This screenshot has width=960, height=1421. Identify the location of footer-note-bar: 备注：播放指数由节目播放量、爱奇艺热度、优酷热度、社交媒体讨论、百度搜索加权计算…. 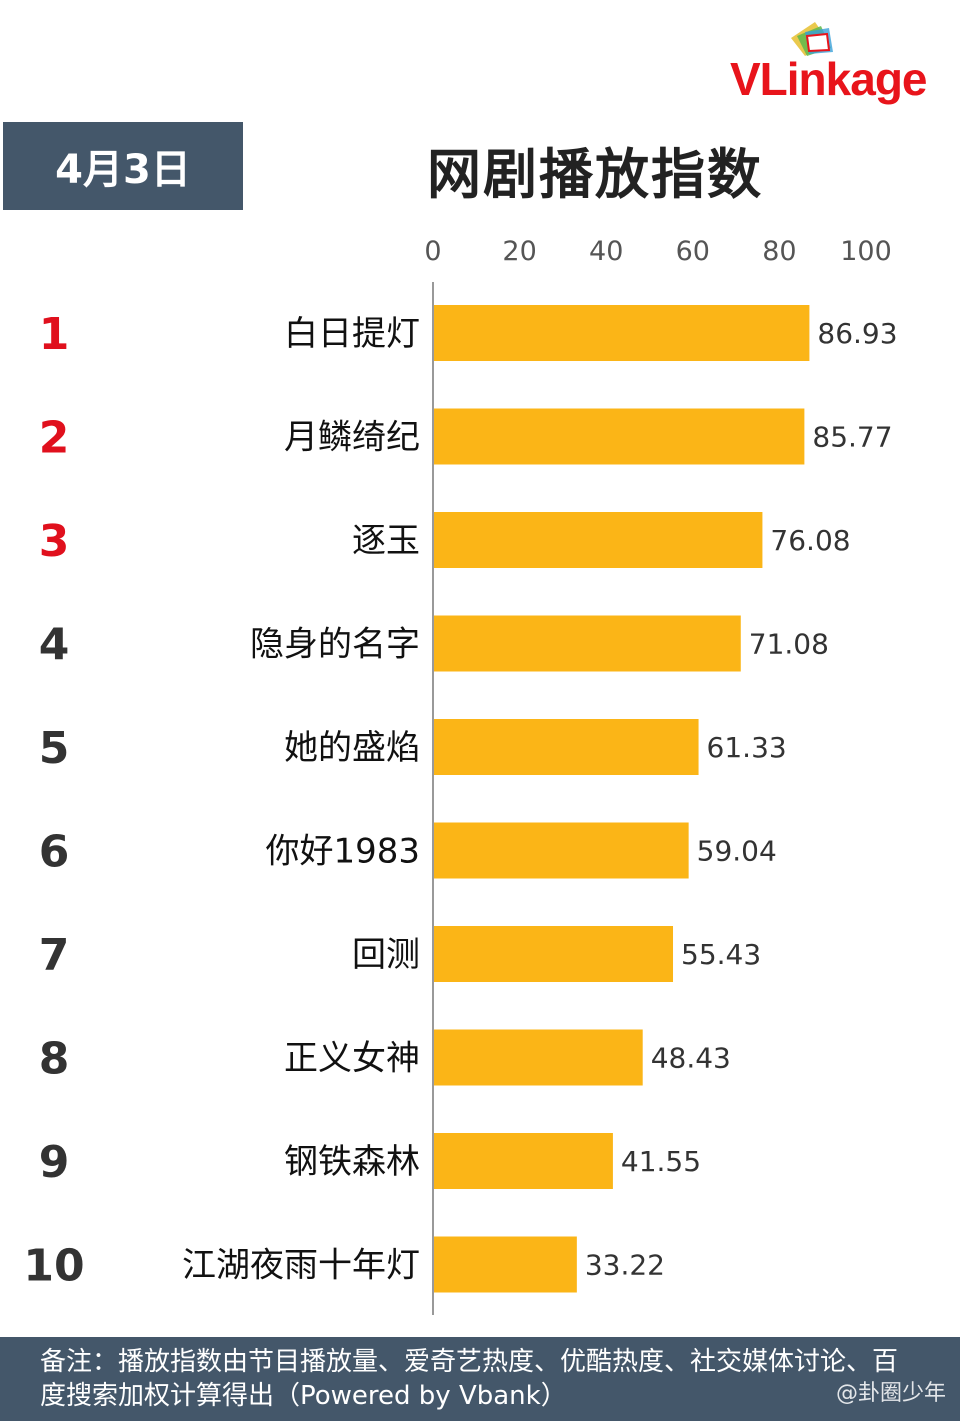
(480, 1379).